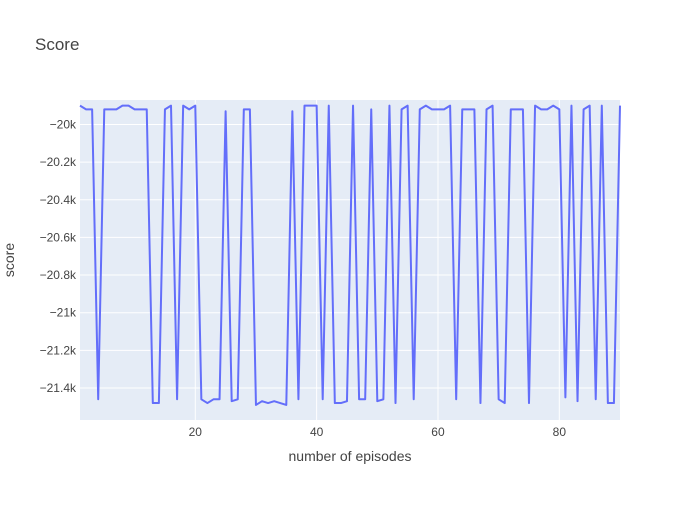  Describe the element at coordinates (438, 432) in the screenshot. I see `x-tick-label: 60` at that location.